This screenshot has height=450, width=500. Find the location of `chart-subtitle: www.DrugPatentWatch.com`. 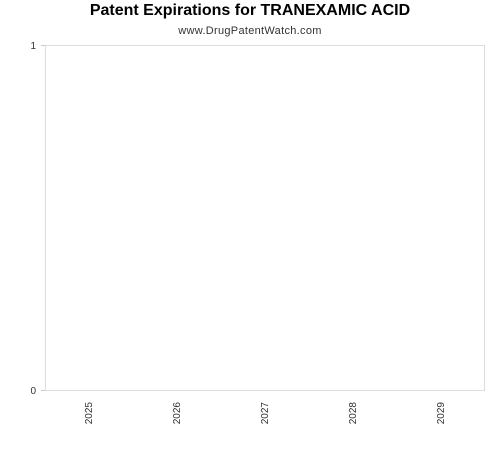

chart-subtitle: www.DrugPatentWatch.com is located at coordinates (250, 31).